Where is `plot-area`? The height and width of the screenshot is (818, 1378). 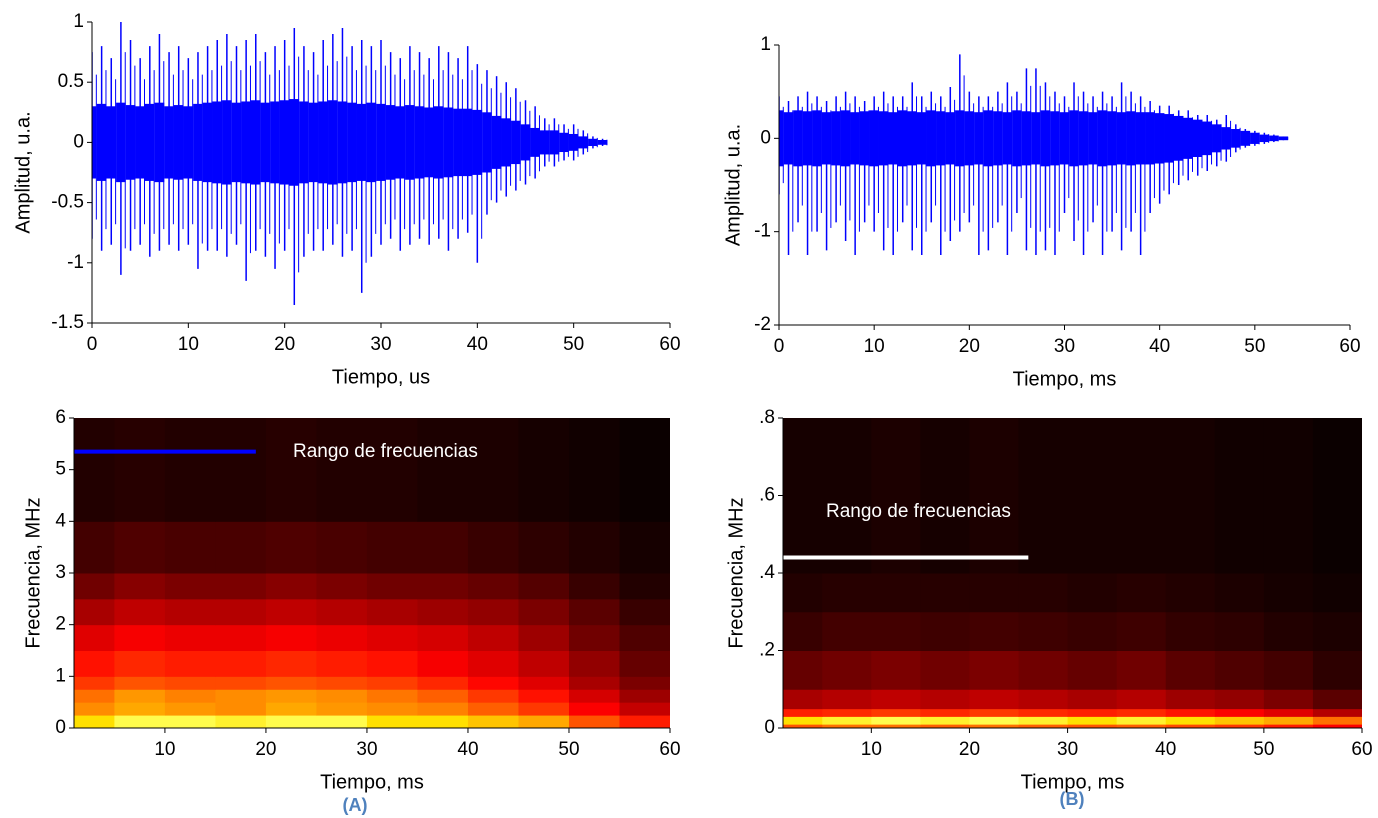
plot-area is located at coordinates (350, 163).